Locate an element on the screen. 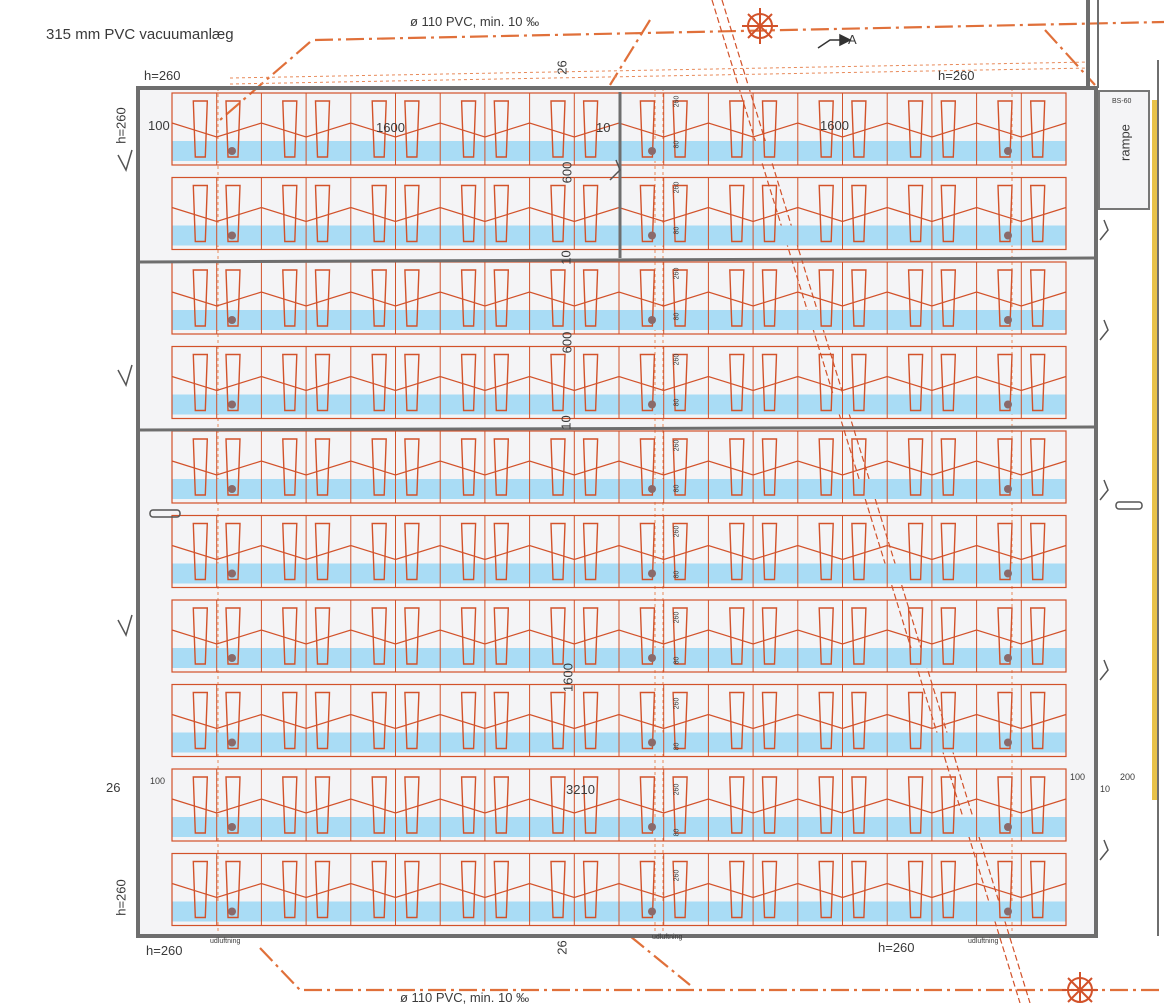 This screenshot has width=1164, height=1005. section-marker-label: A is located at coordinates (852, 39).